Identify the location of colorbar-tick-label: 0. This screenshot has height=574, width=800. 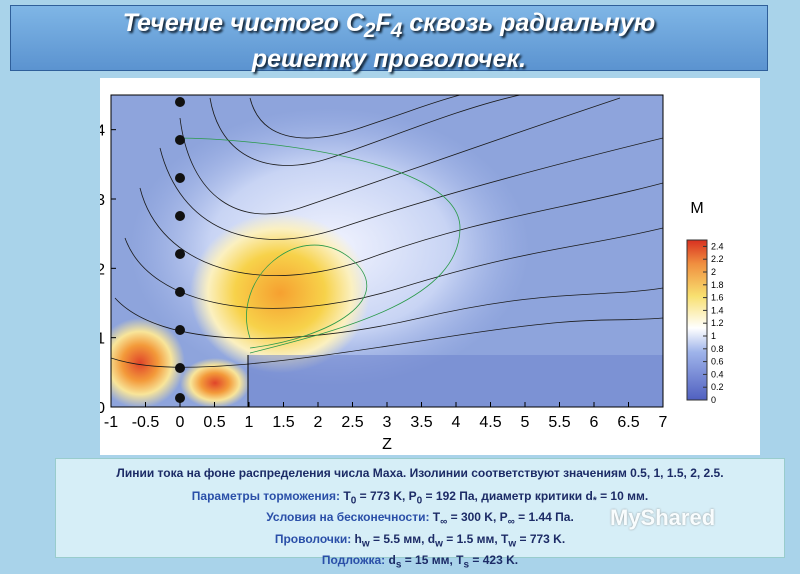
(713, 400).